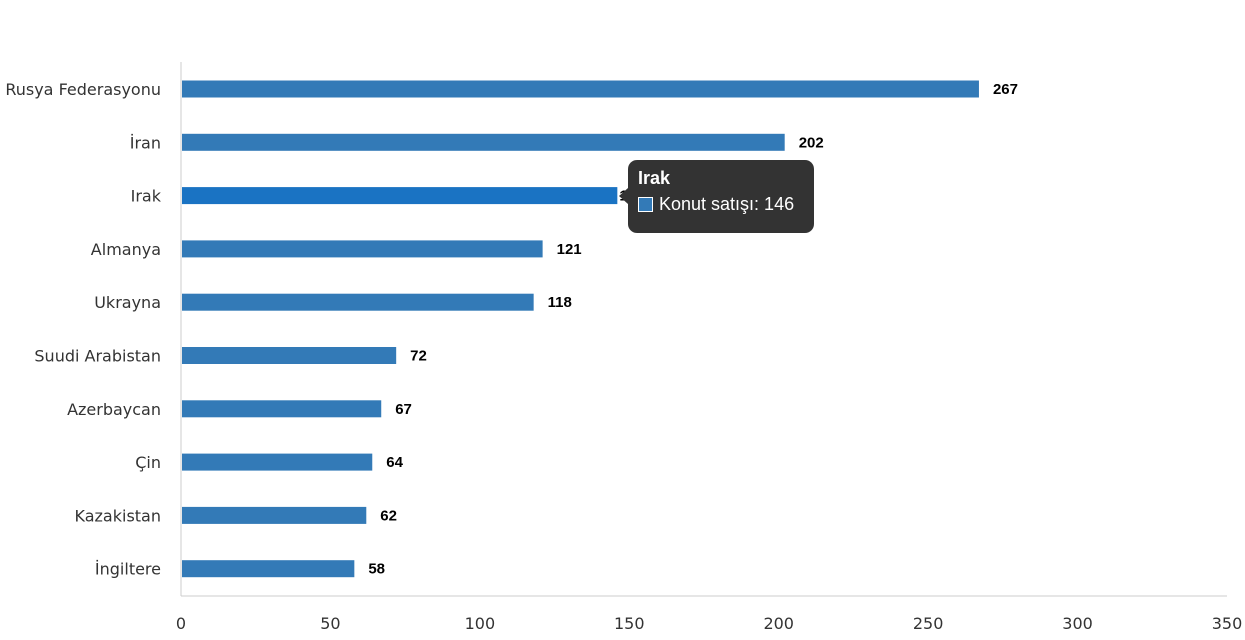  Describe the element at coordinates (114, 409) in the screenshot. I see `category-label: Azerbaycan` at that location.